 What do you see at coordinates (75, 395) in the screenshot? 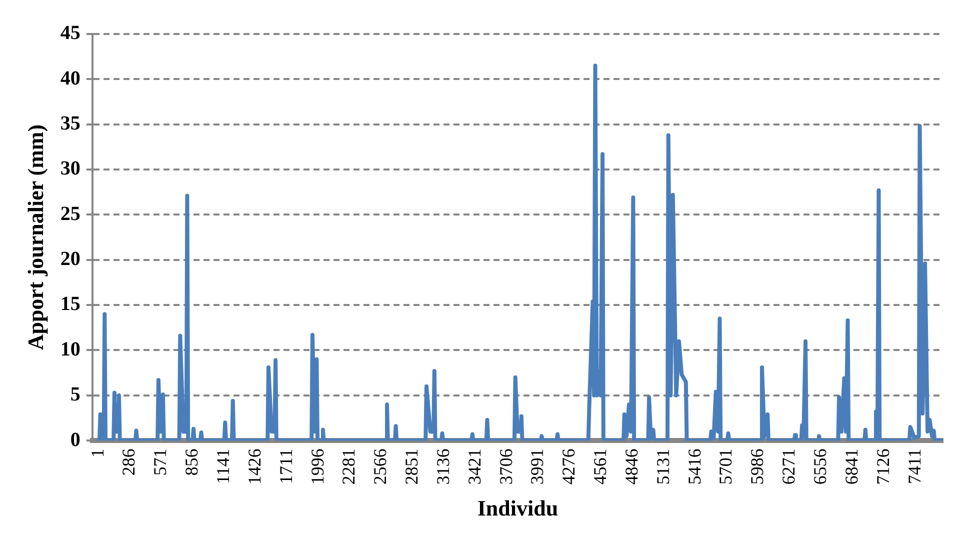
I see `y-tick-label: 5` at bounding box center [75, 395].